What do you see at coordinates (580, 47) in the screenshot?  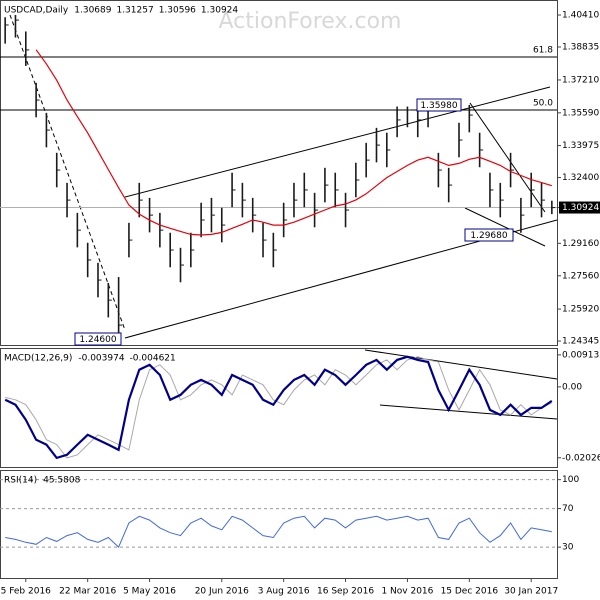 I see `y-tick-label: 1.38835` at bounding box center [580, 47].